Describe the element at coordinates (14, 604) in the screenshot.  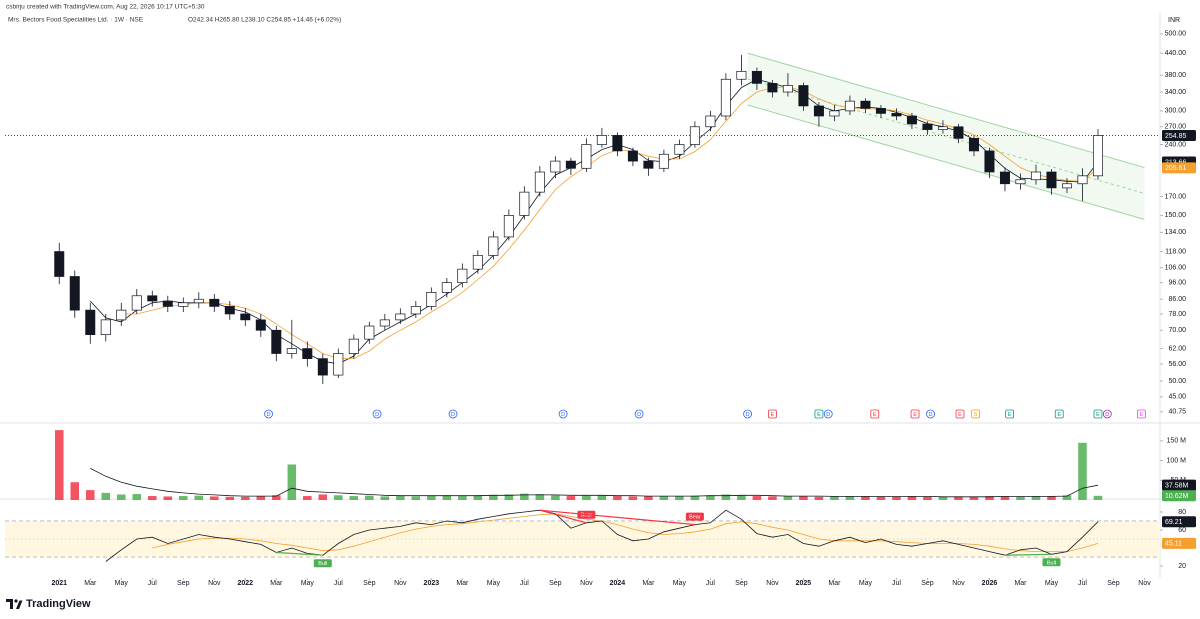
I see `logo` at that location.